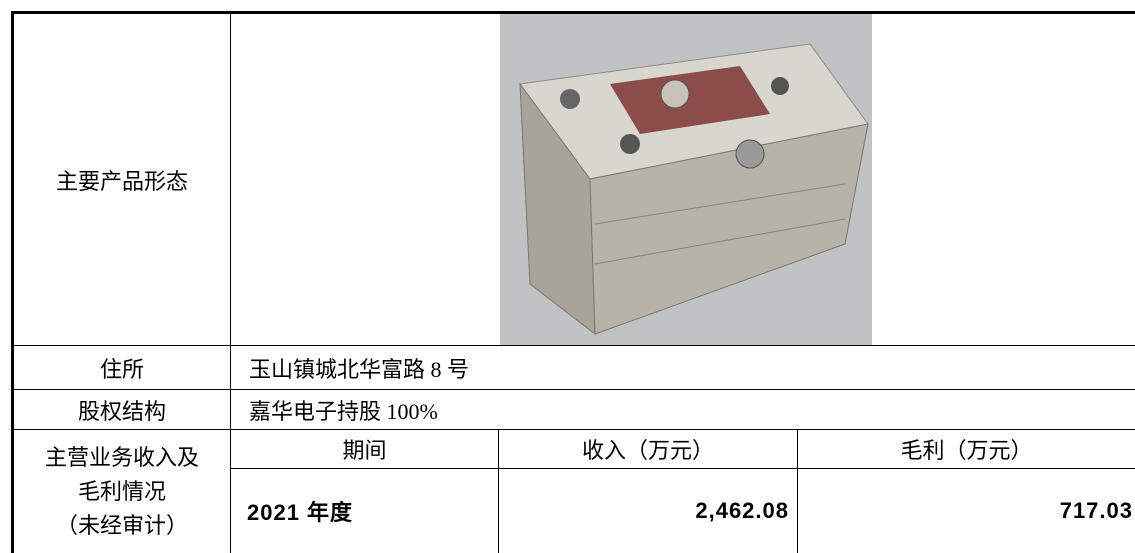  What do you see at coordinates (647, 450) in the screenshot?
I see `header-cell: 收入（万元）` at bounding box center [647, 450].